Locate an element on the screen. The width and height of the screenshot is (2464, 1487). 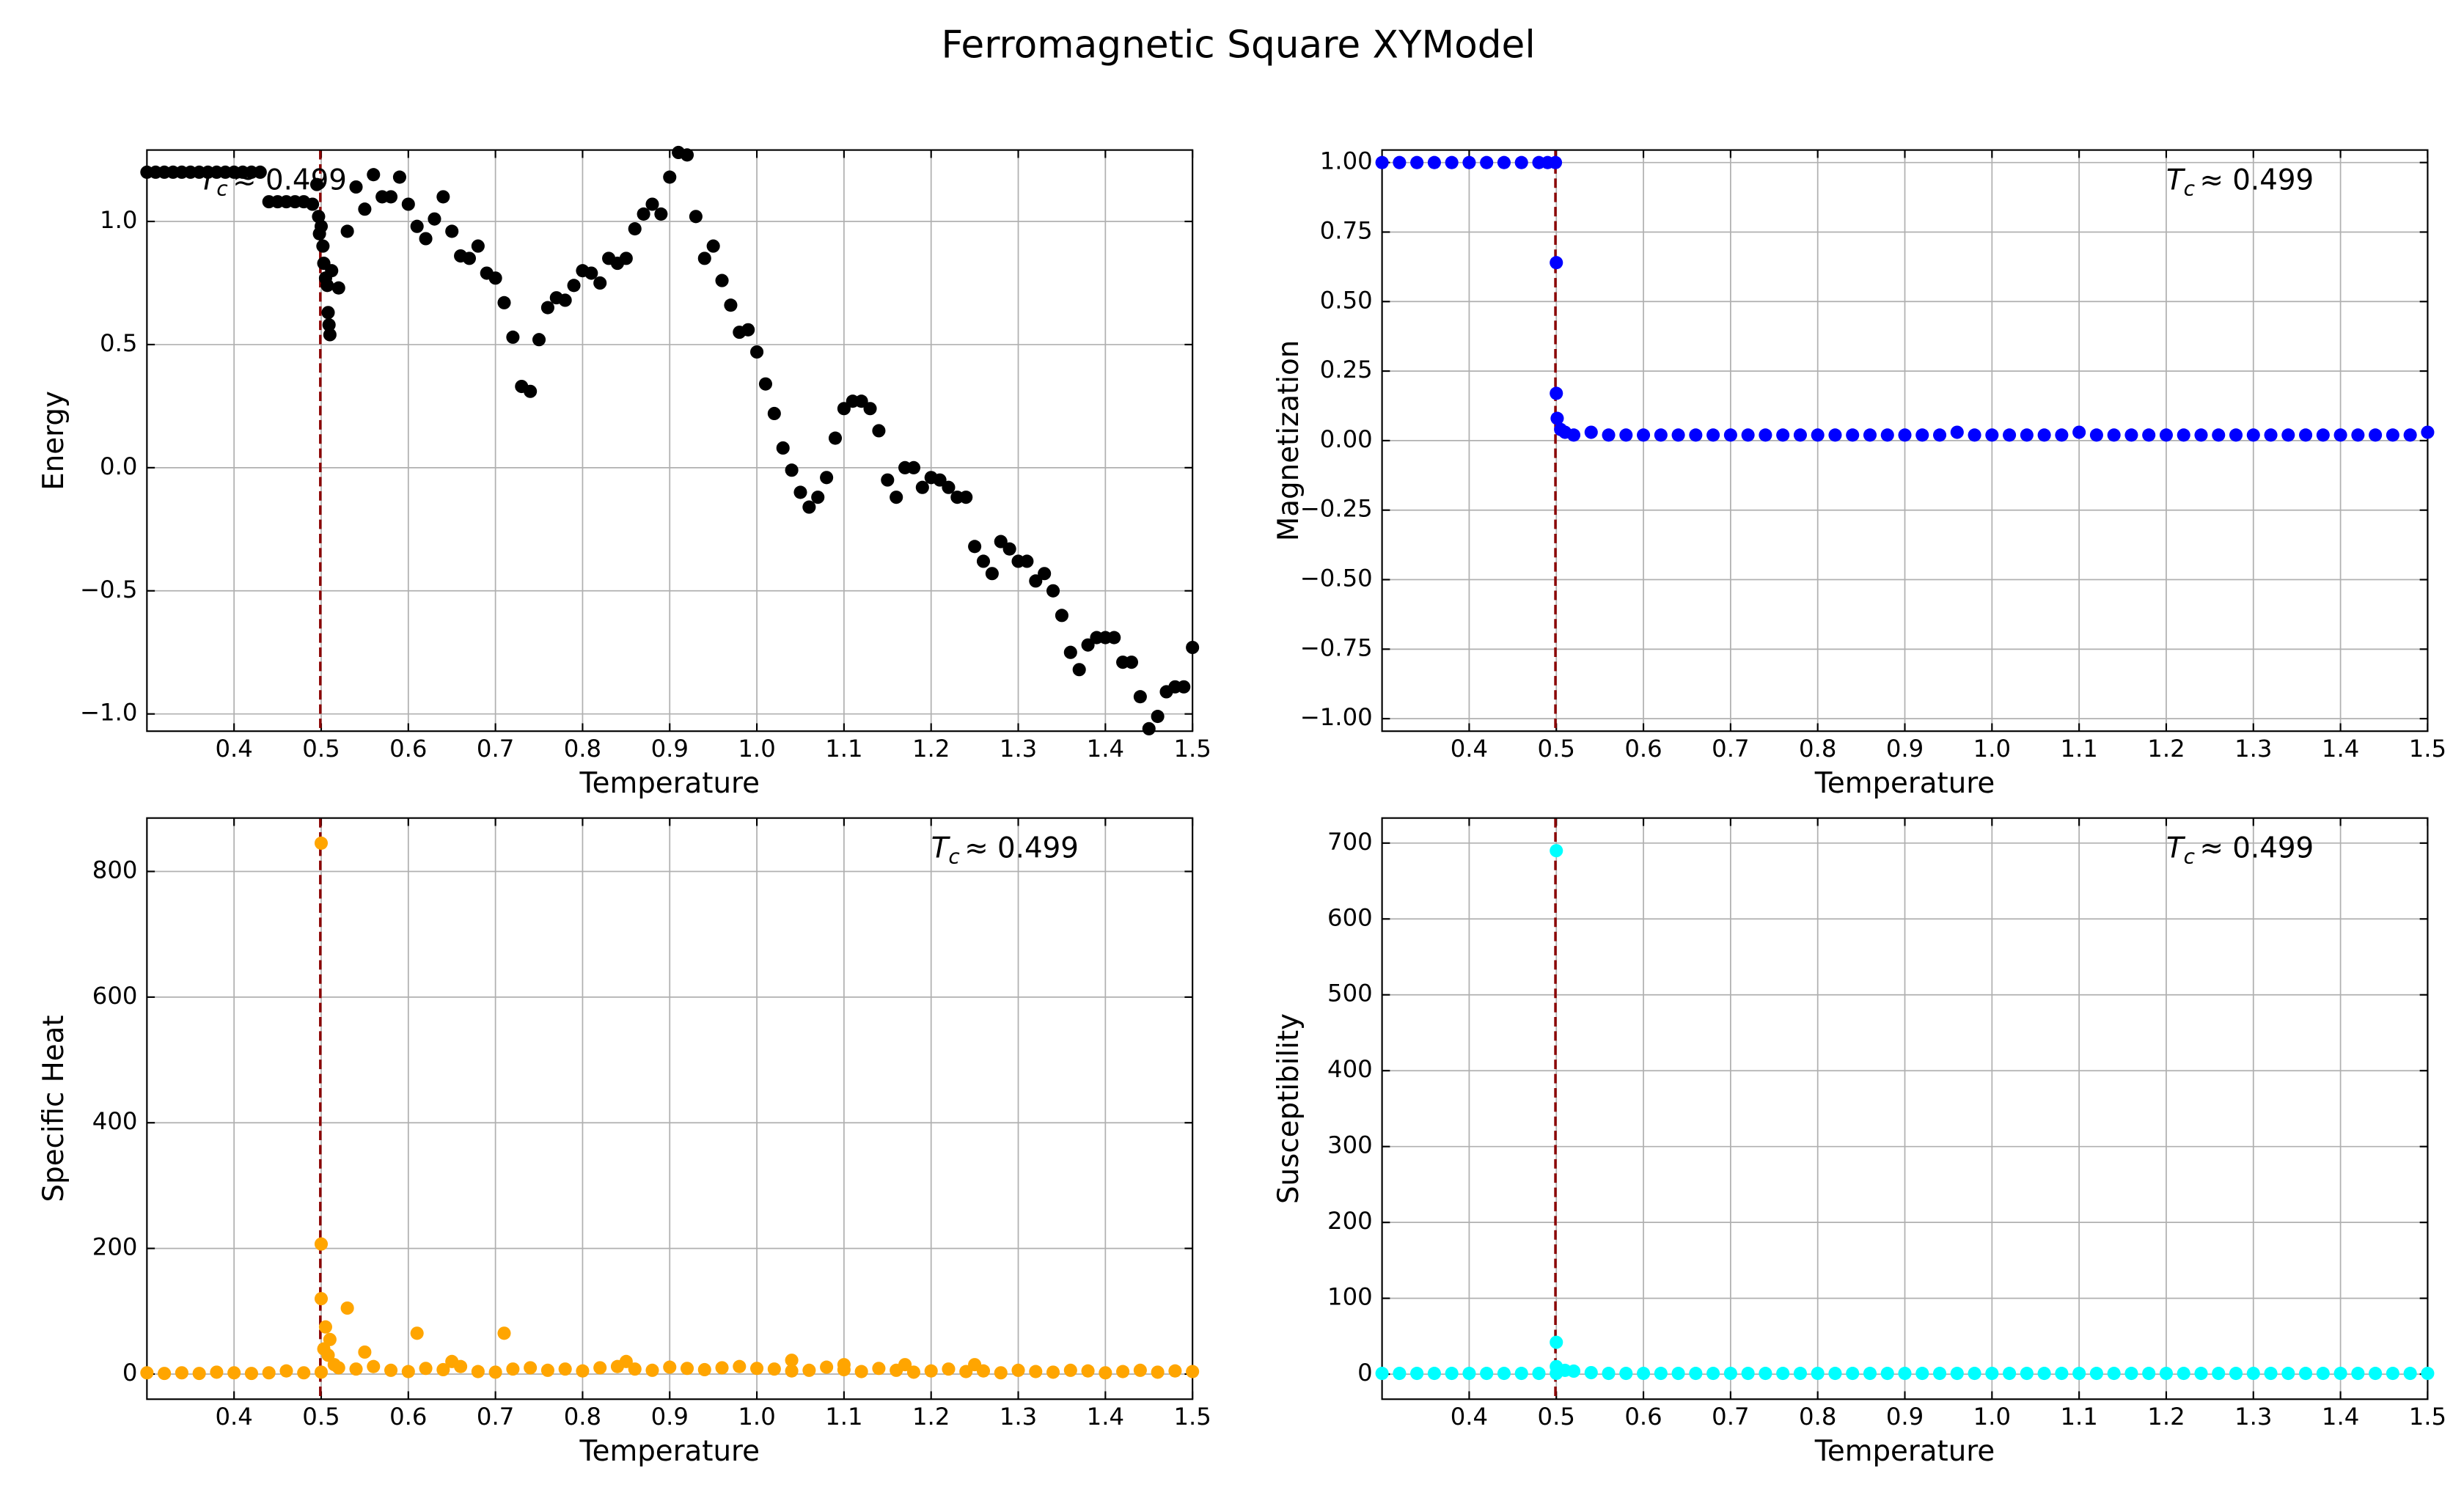
x-tick-label: 0.7 is located at coordinates (495, 749).